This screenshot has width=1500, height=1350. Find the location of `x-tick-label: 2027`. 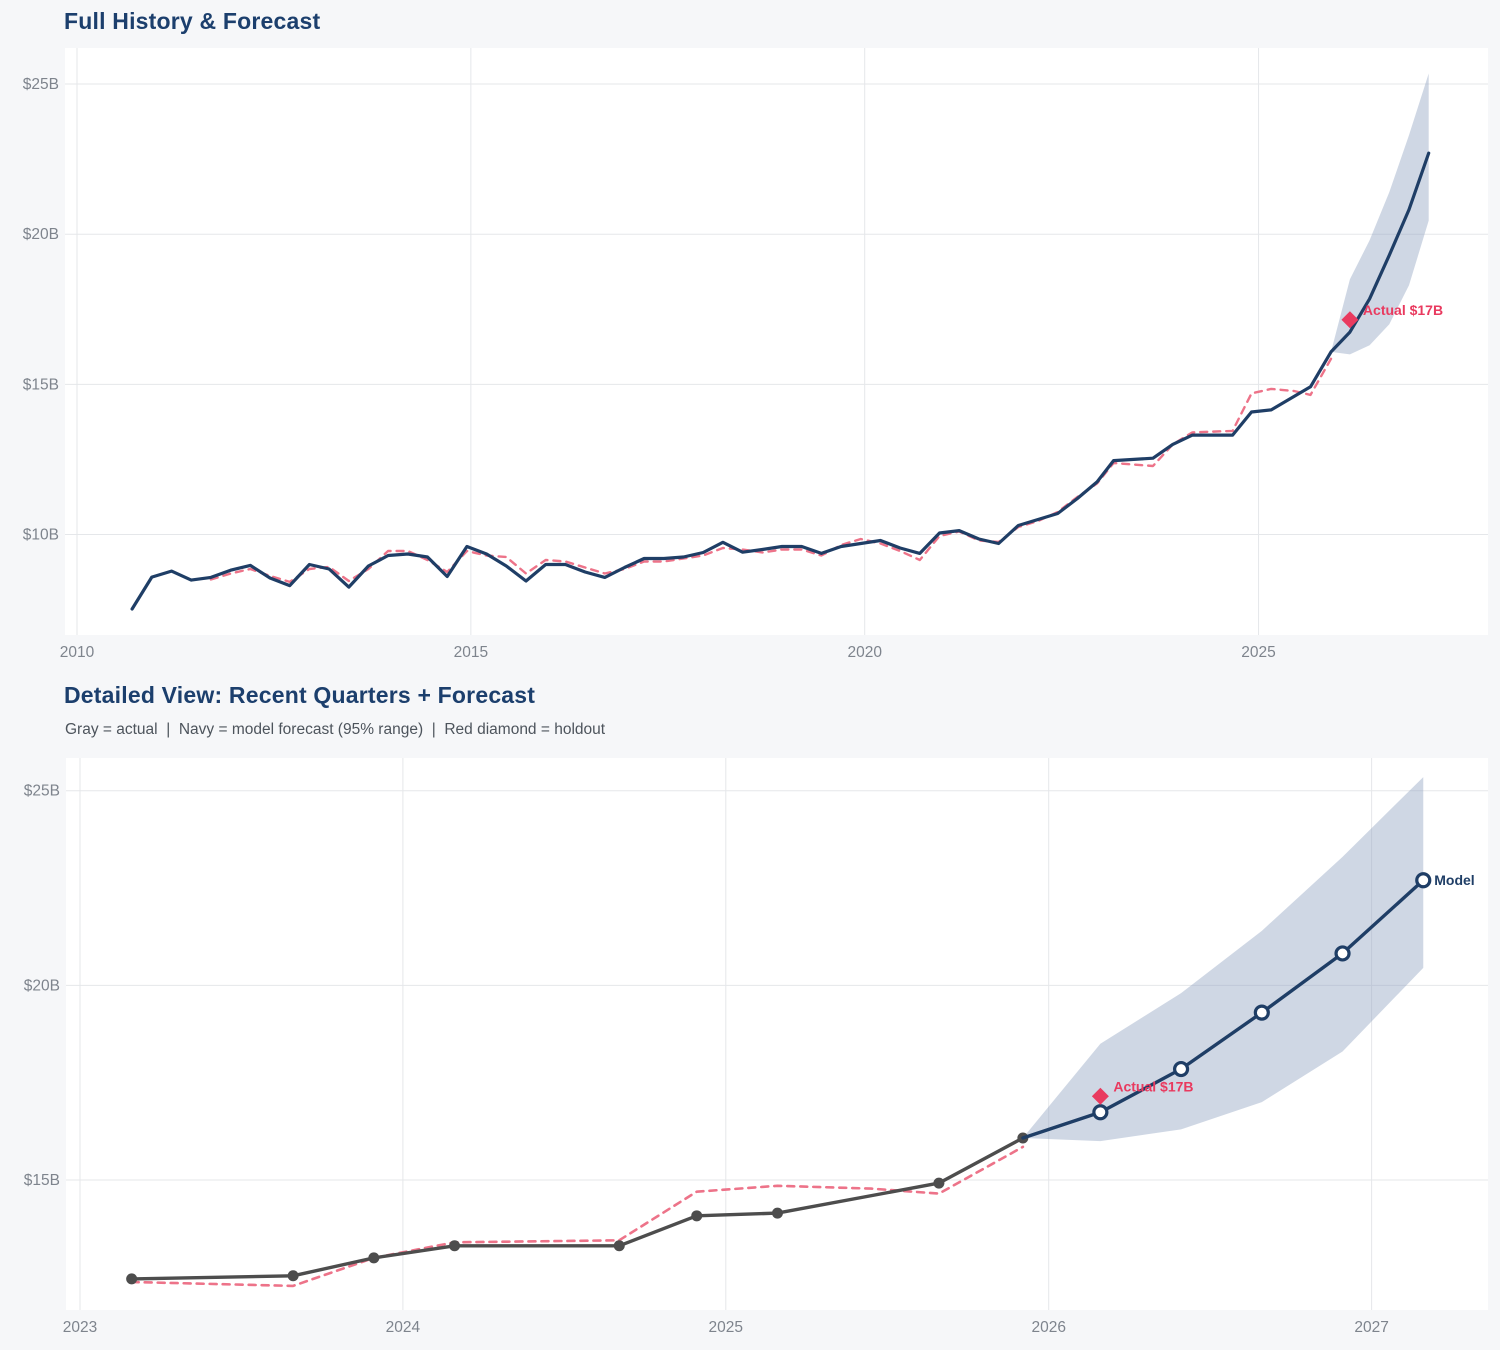

x-tick-label: 2027 is located at coordinates (1371, 1327).